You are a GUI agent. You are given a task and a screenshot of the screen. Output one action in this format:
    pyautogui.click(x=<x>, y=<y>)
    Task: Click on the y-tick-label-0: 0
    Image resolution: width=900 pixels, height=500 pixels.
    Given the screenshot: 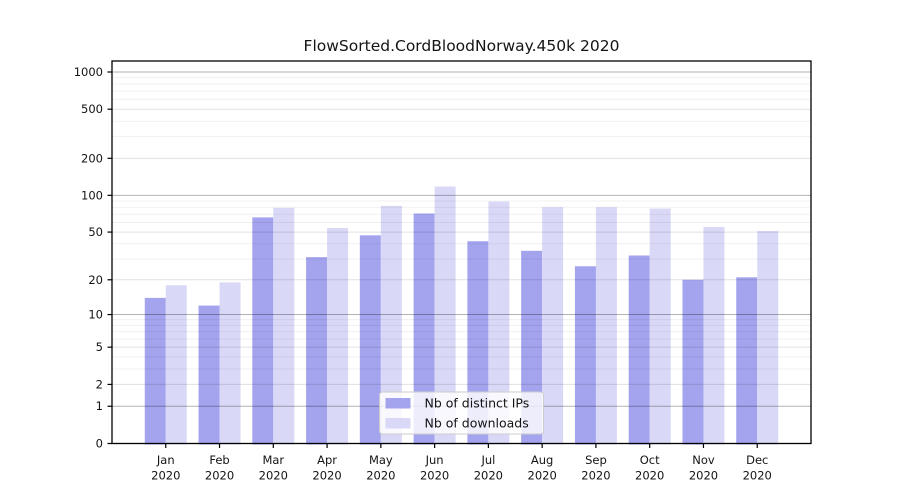 What is the action you would take?
    pyautogui.click(x=99, y=444)
    